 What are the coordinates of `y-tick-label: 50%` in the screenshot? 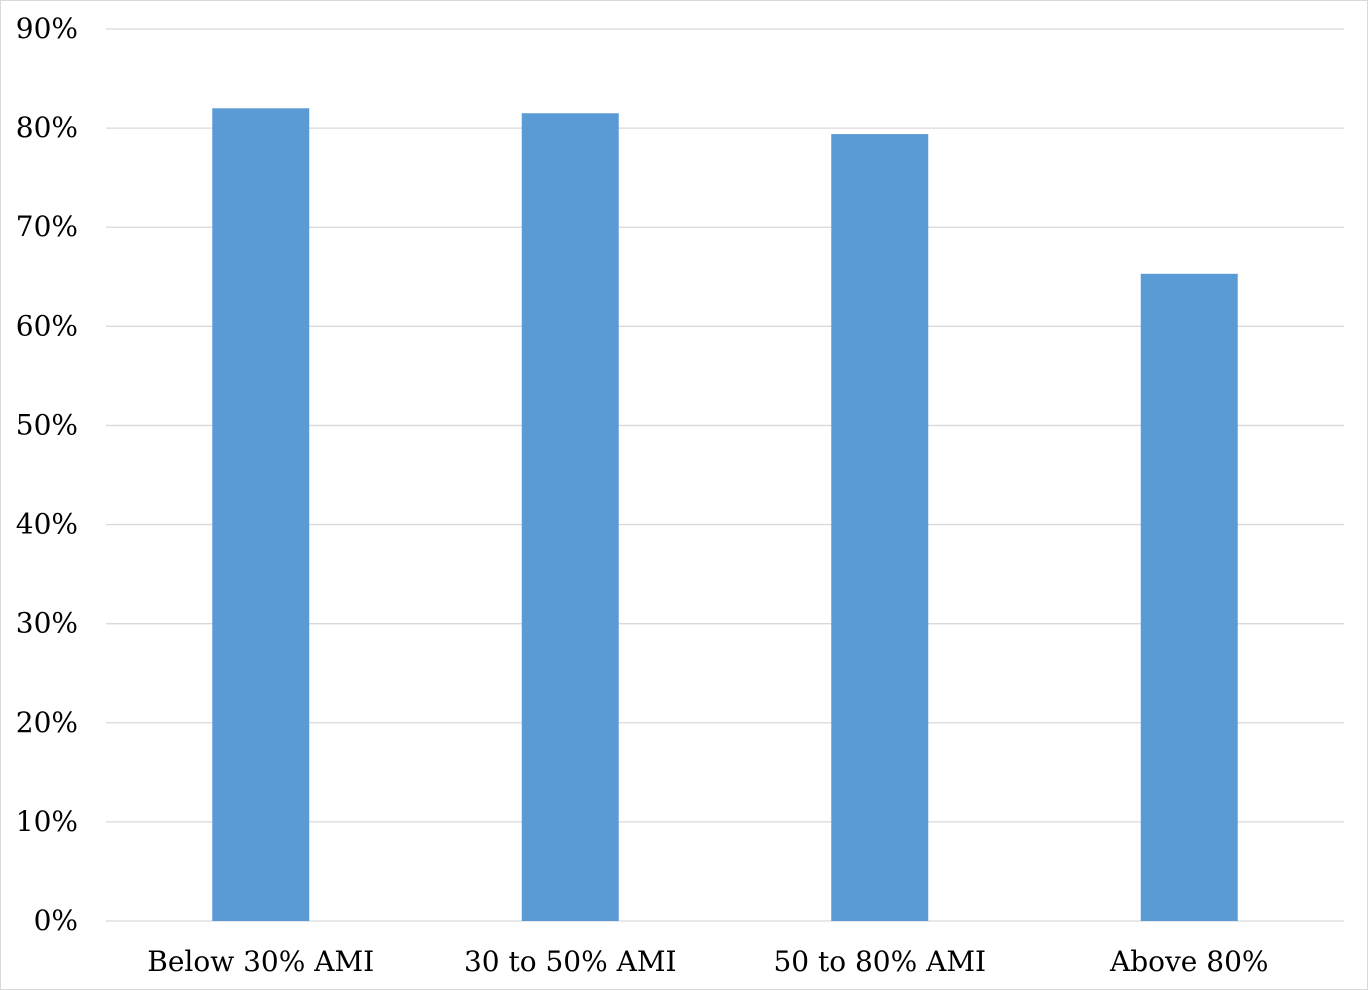 It's located at (47, 424).